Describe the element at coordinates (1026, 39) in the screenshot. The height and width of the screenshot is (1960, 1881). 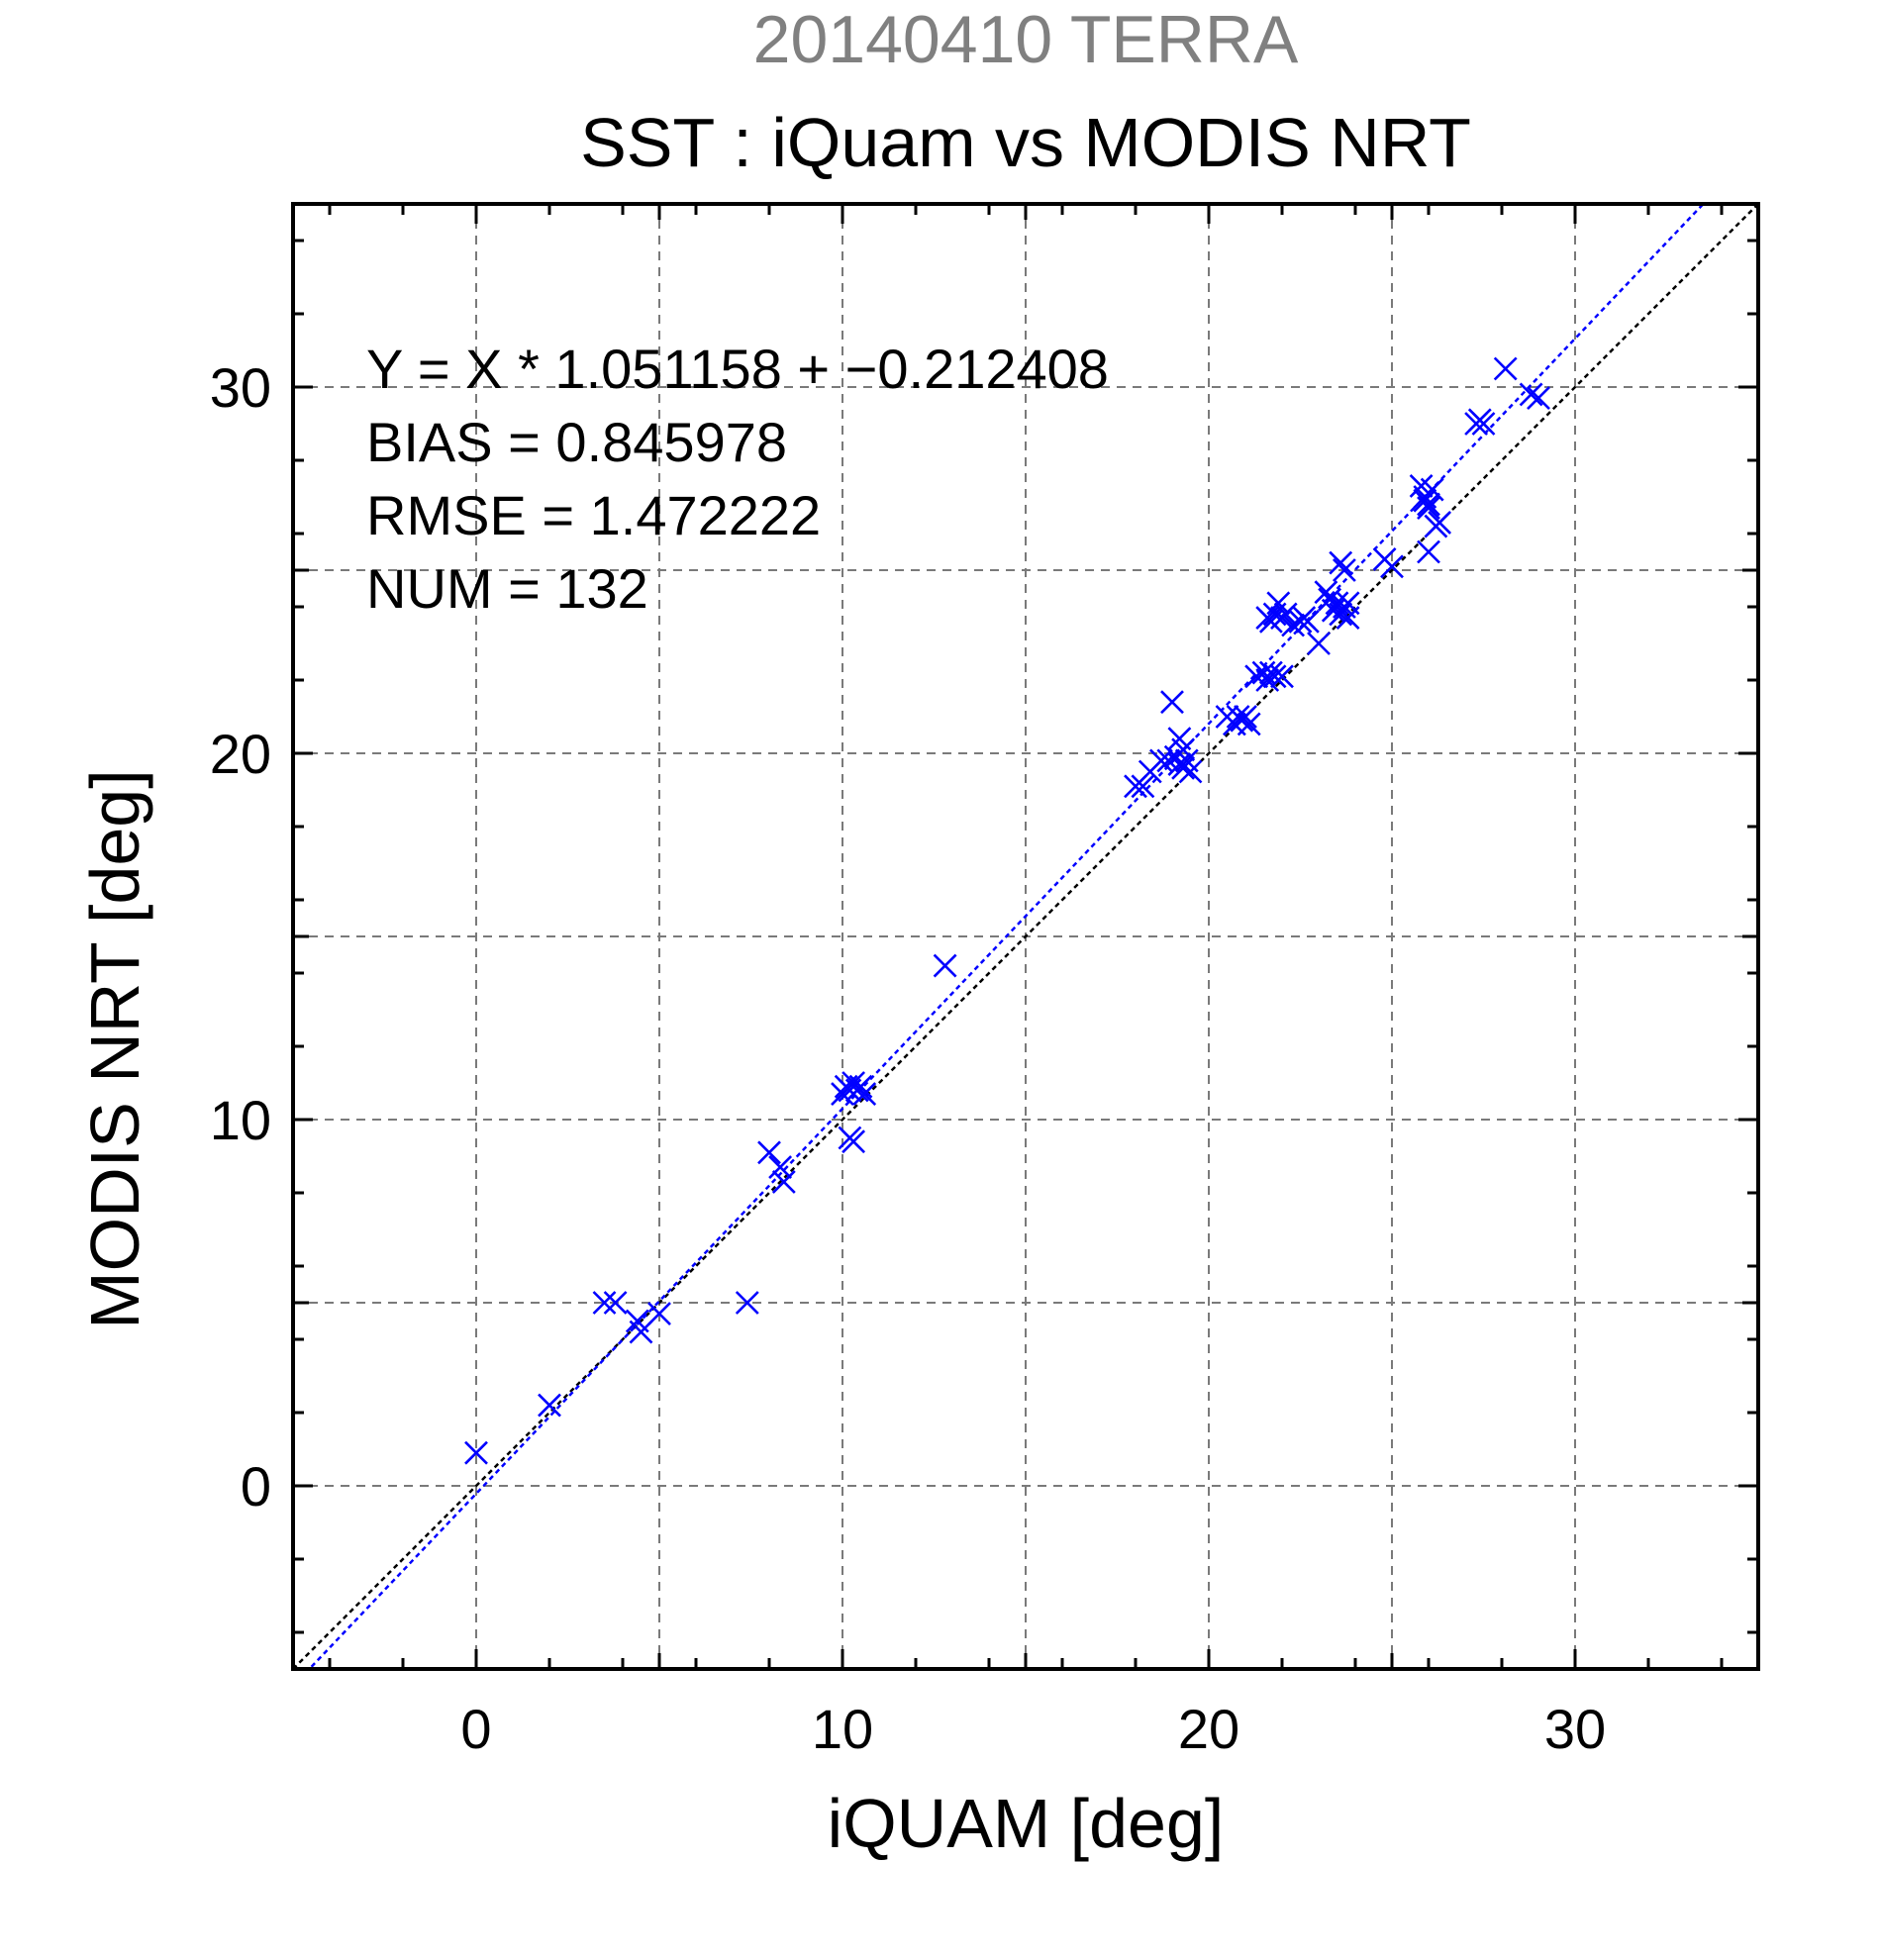
I see `chart-supertitle: 20140410 TERRA` at that location.